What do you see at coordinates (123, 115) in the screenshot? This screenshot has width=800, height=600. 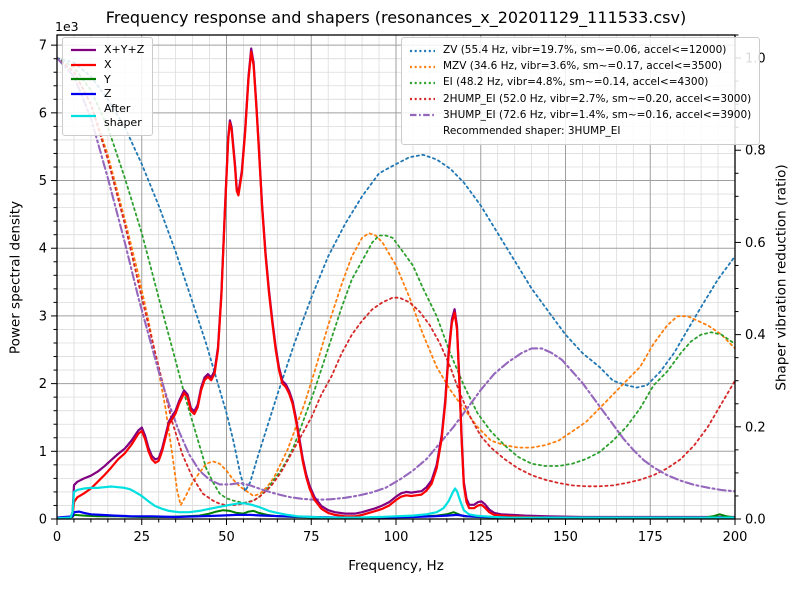 I see `legend-label: After shaper` at bounding box center [123, 115].